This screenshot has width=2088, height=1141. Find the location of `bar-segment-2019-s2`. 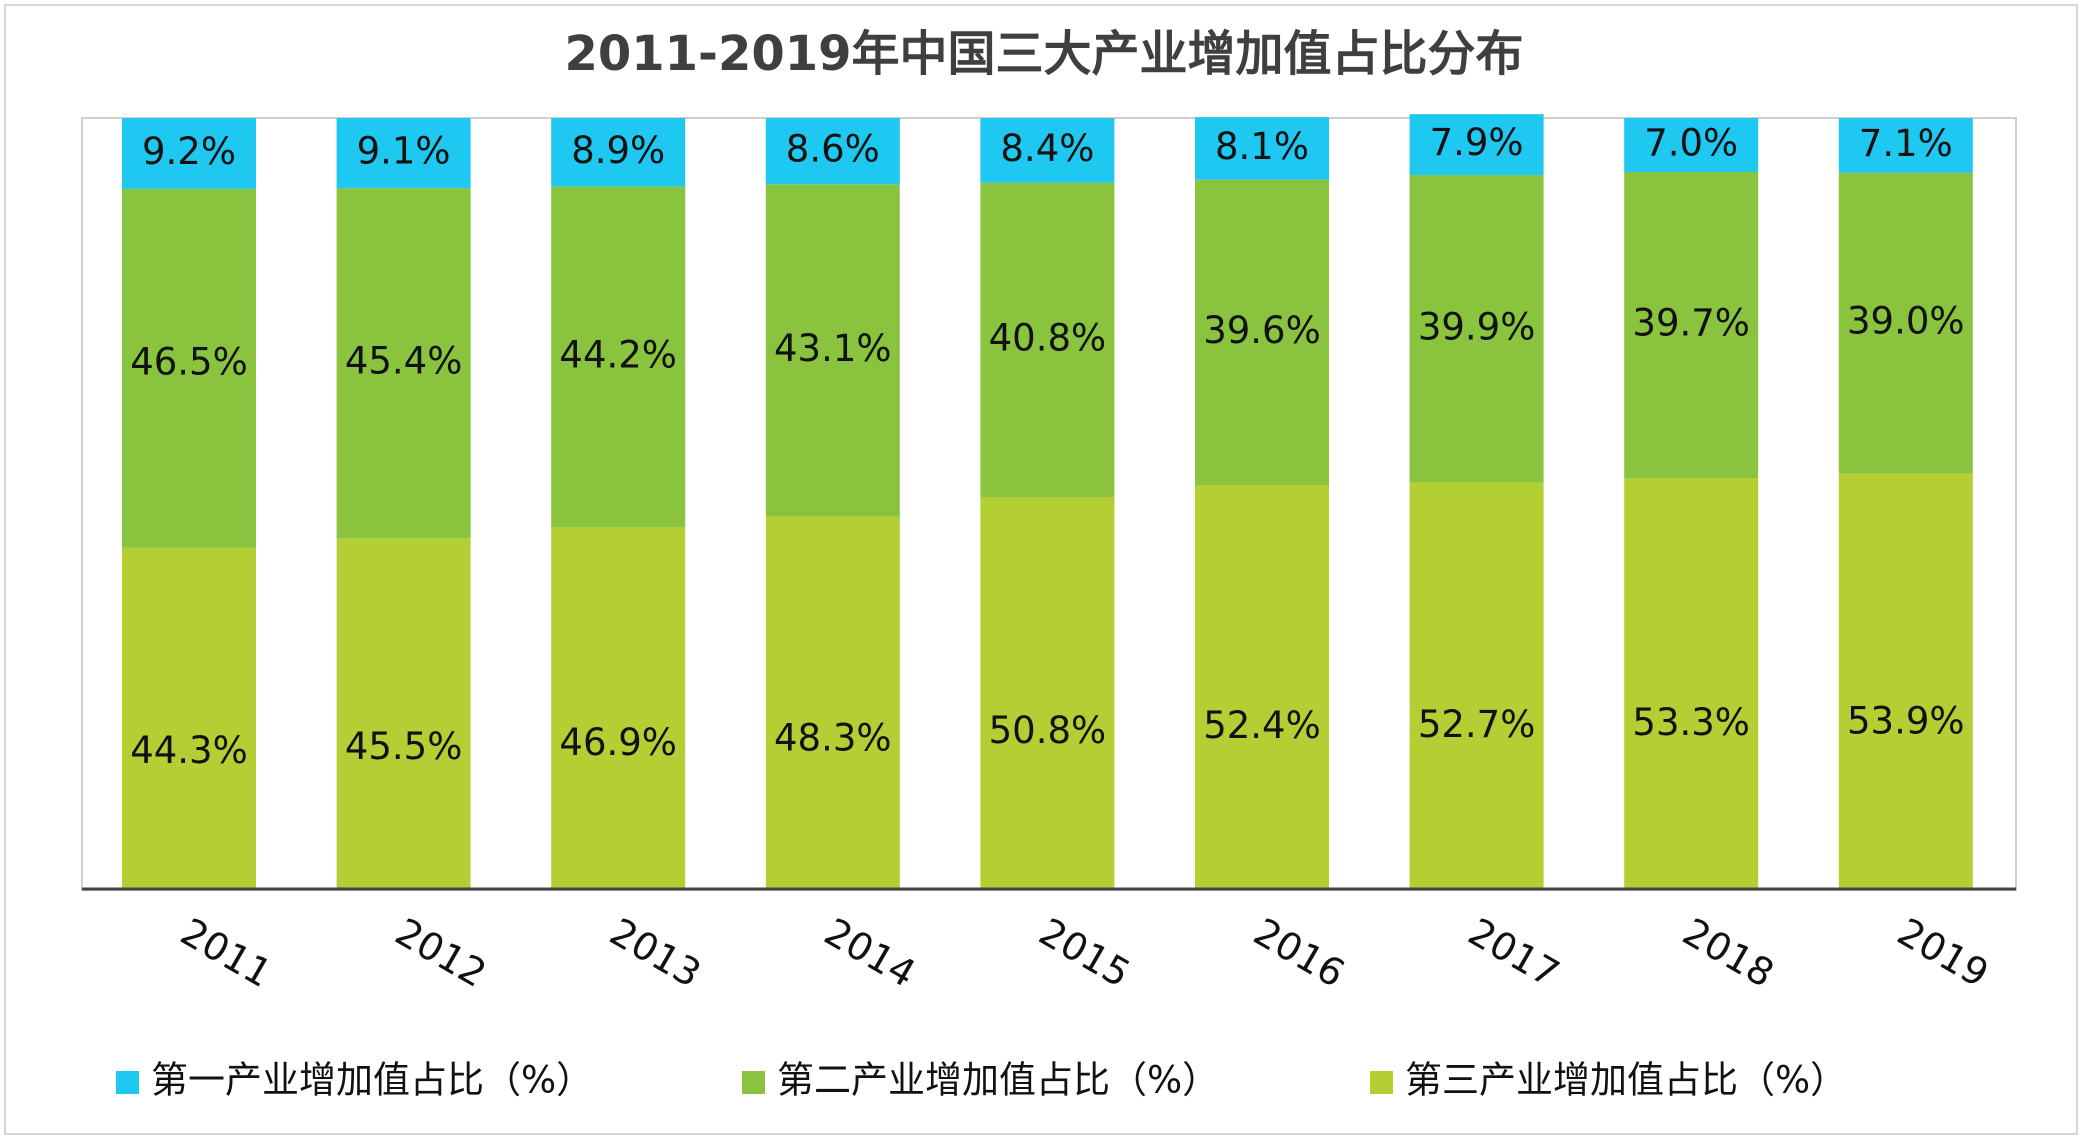

bar-segment-2019-s2 is located at coordinates (1905, 323).